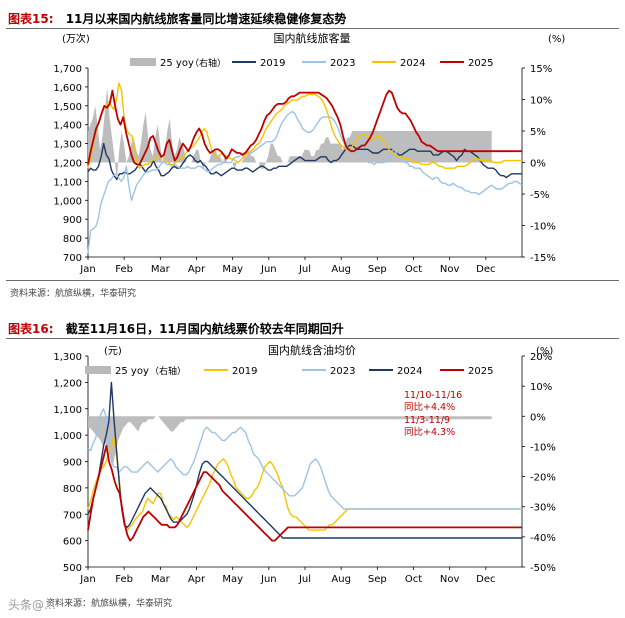  What do you see at coordinates (538, 132) in the screenshot?
I see `right-tick-label: 5%` at bounding box center [538, 132].